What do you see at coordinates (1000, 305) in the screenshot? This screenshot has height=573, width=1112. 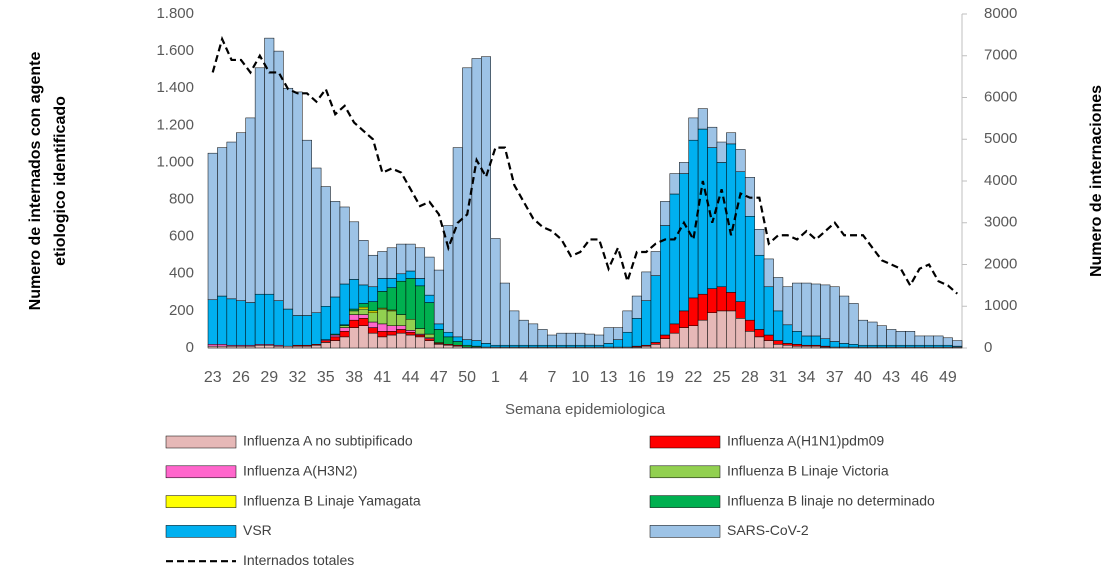 I see `y2-tick-label: 1000` at bounding box center [1000, 305].